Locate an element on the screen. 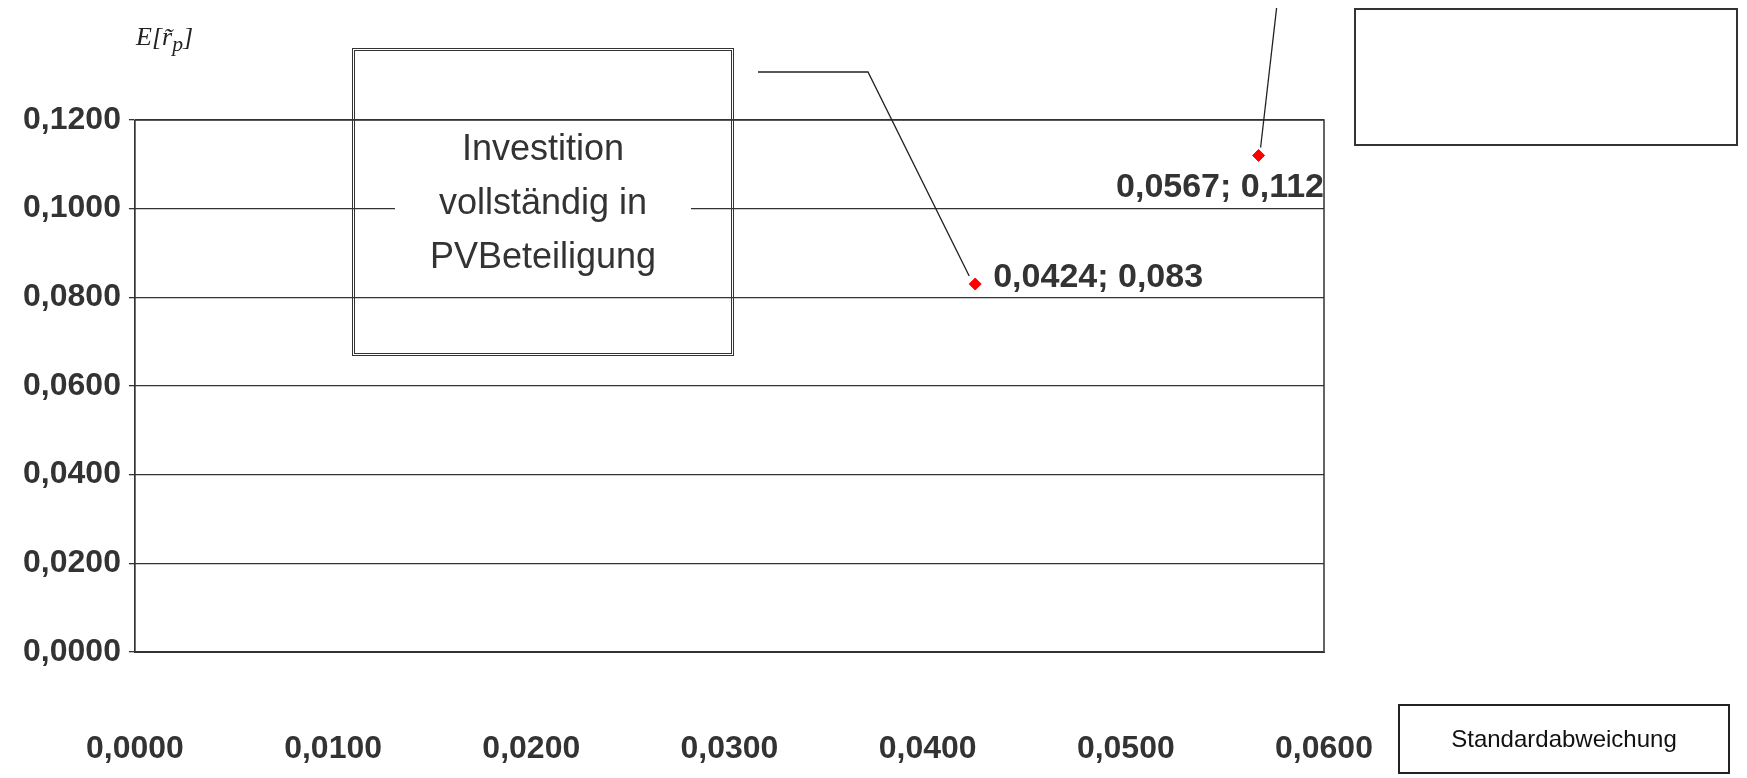 The height and width of the screenshot is (778, 1747). x-axis-title: Standardabweichung is located at coordinates (1564, 739).